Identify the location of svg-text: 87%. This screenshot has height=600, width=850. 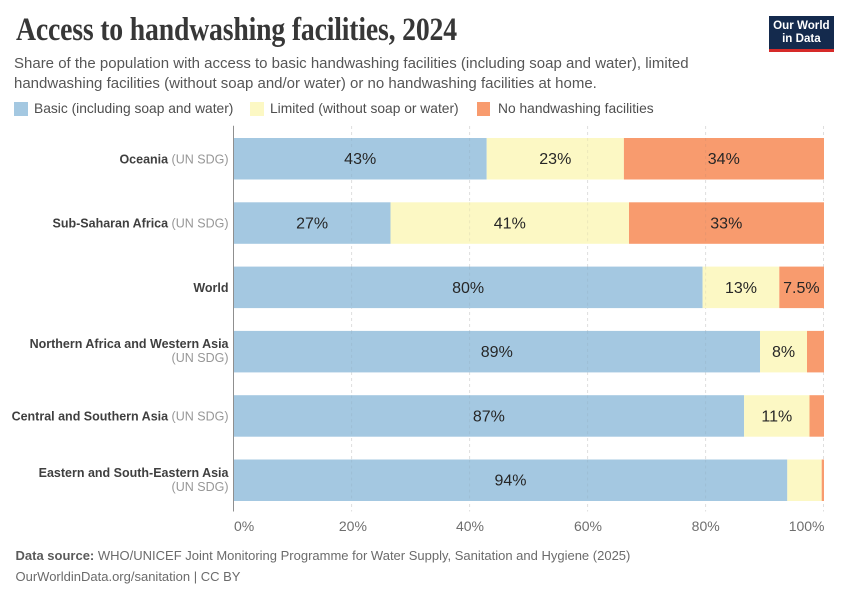
(489, 416).